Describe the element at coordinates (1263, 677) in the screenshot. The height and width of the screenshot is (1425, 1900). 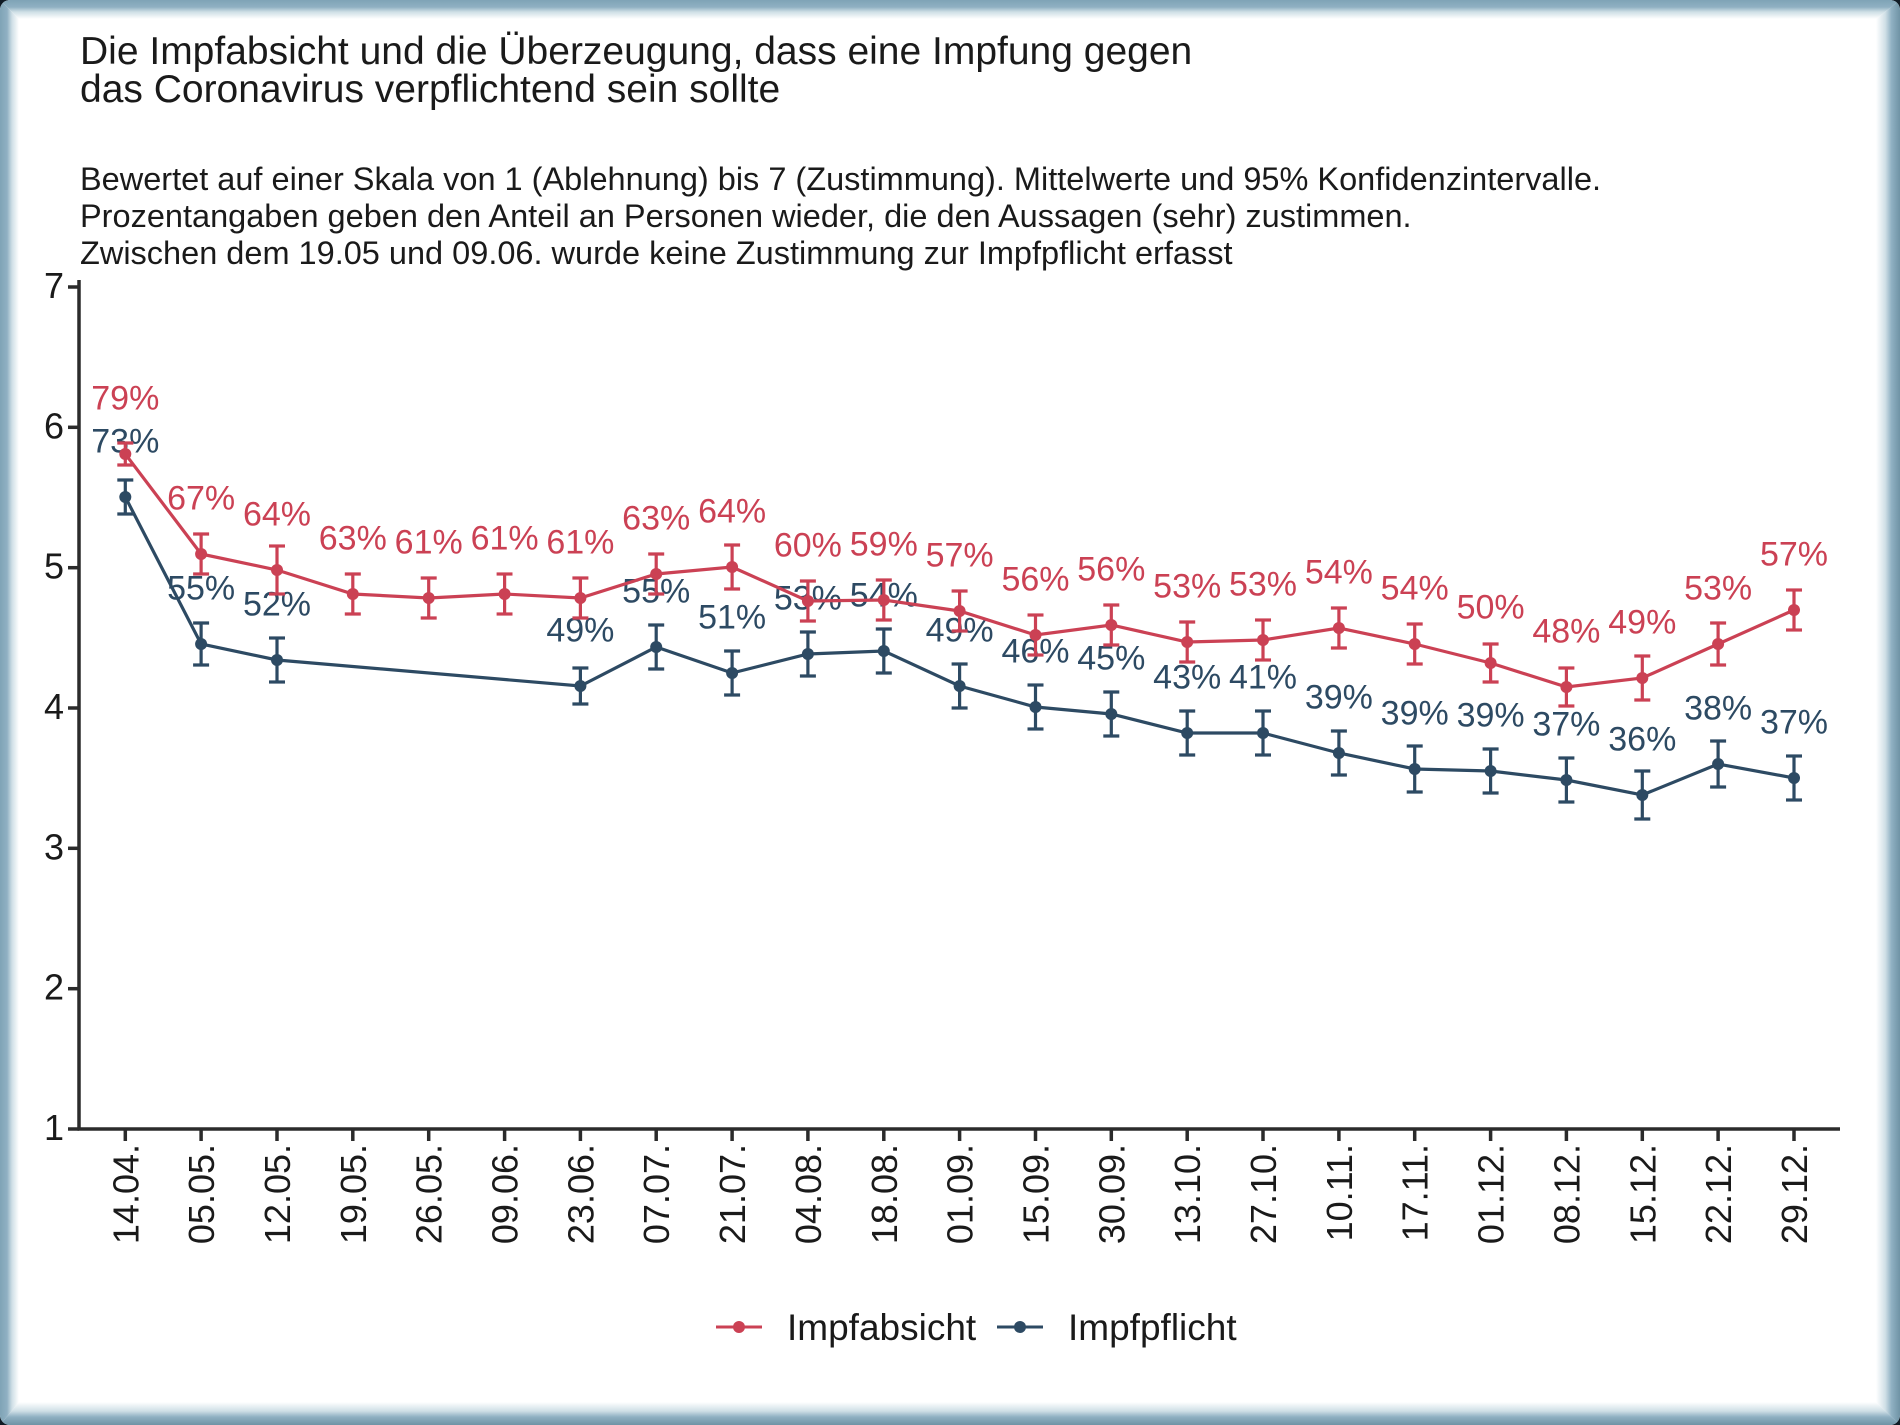
I see `svg-text: 41%` at that location.